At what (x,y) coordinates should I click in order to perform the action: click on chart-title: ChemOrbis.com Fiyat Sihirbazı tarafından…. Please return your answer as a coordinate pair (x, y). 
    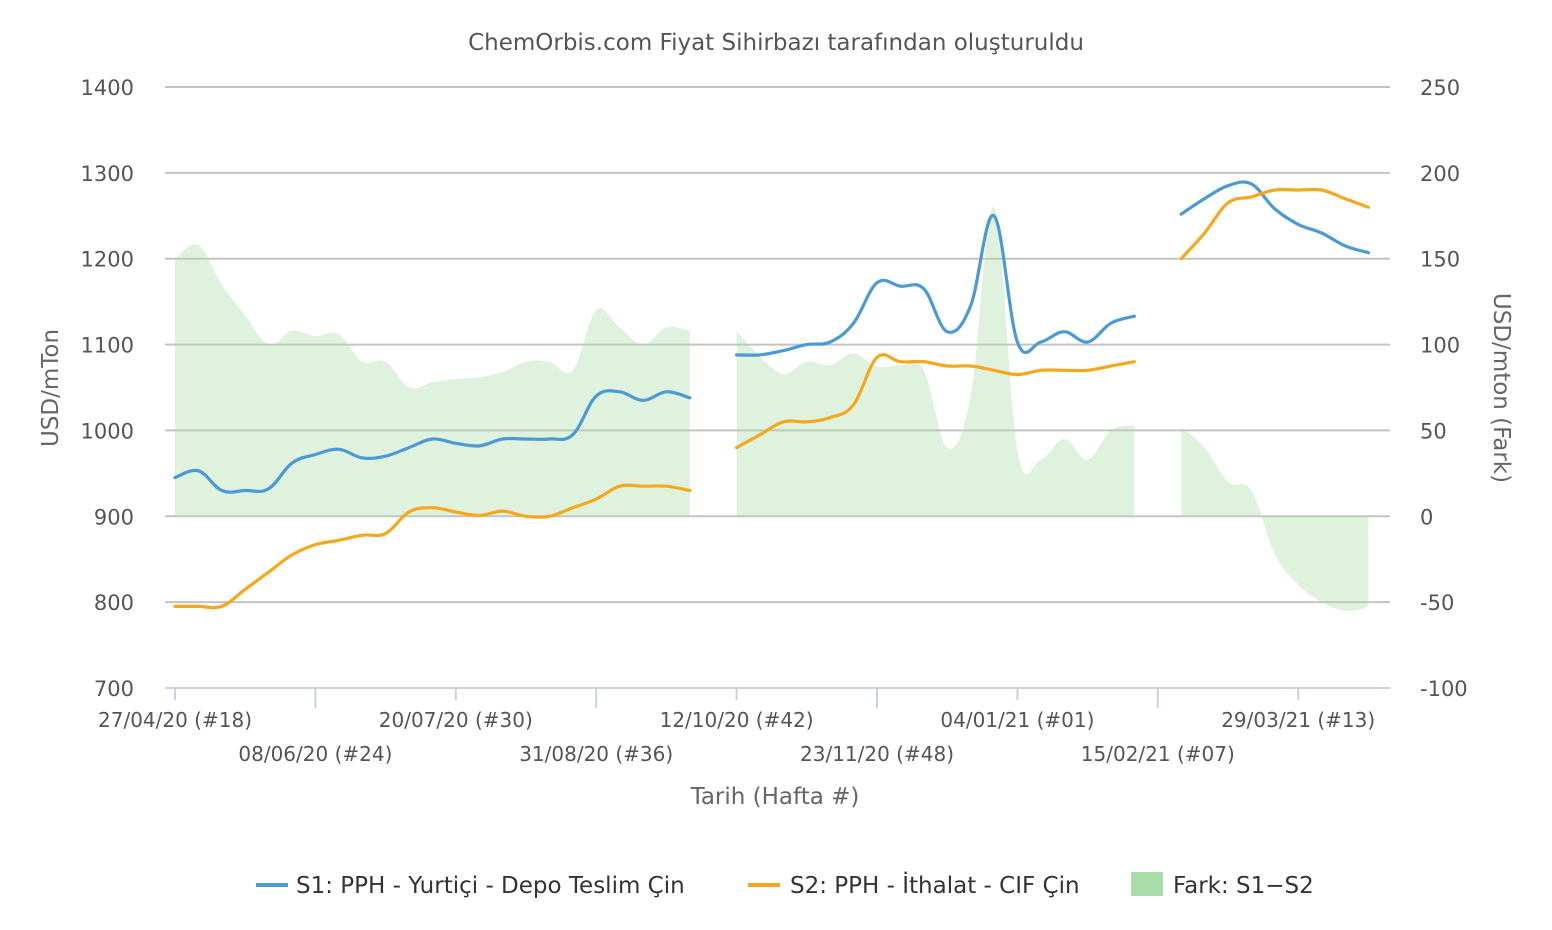
    Looking at the image, I should click on (776, 43).